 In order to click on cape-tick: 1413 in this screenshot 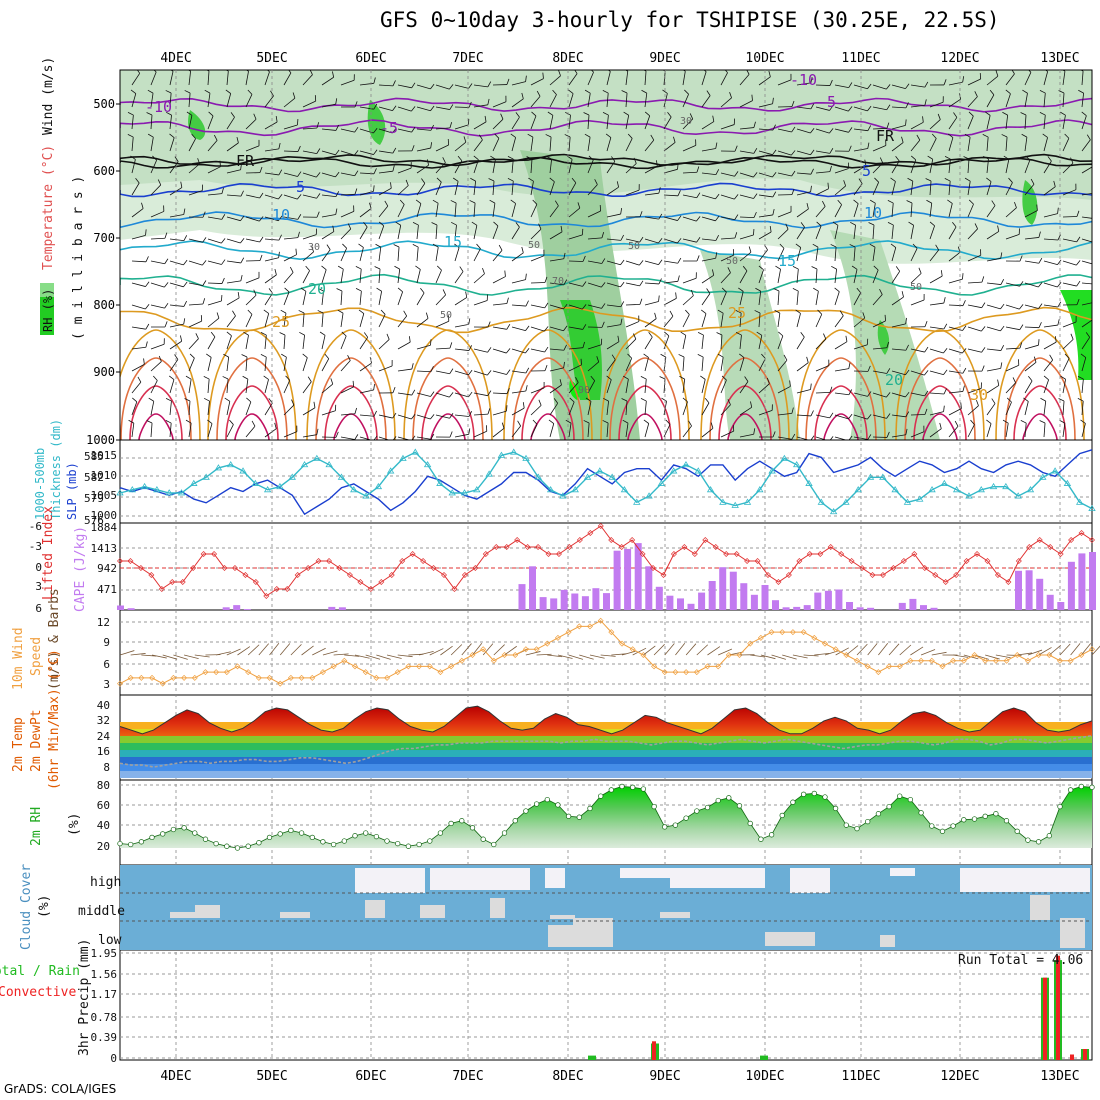, I will do `click(104, 548)`.